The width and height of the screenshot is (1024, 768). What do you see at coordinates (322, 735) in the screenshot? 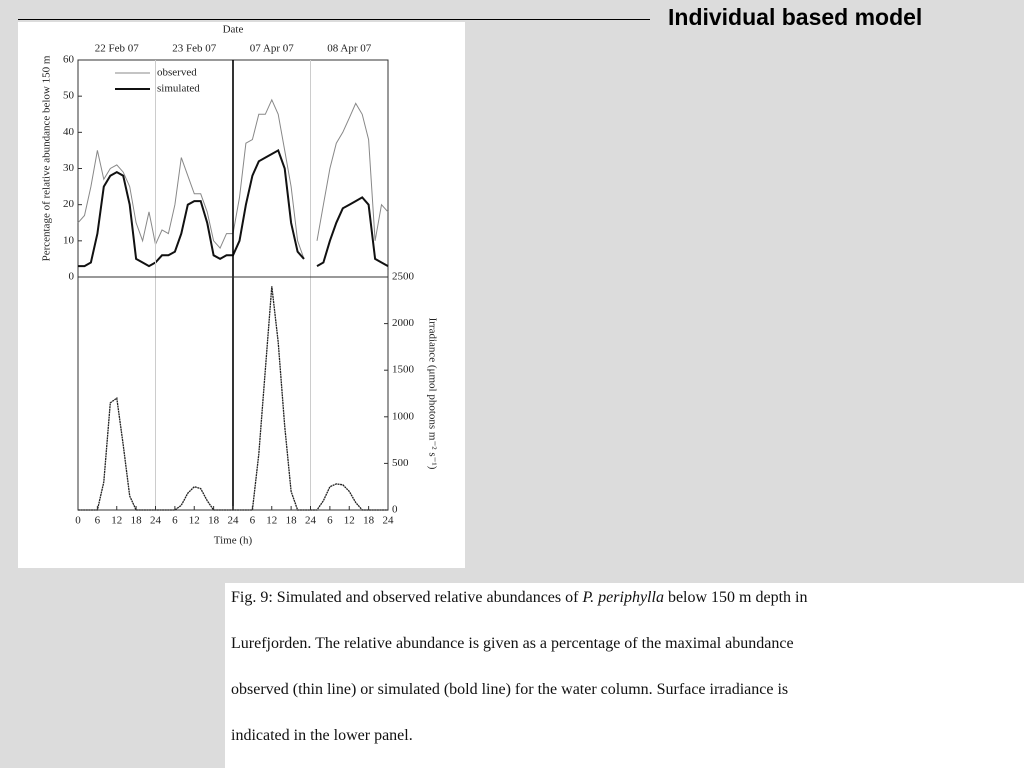
I see `caption-line: indicated in the lower panel.` at bounding box center [322, 735].